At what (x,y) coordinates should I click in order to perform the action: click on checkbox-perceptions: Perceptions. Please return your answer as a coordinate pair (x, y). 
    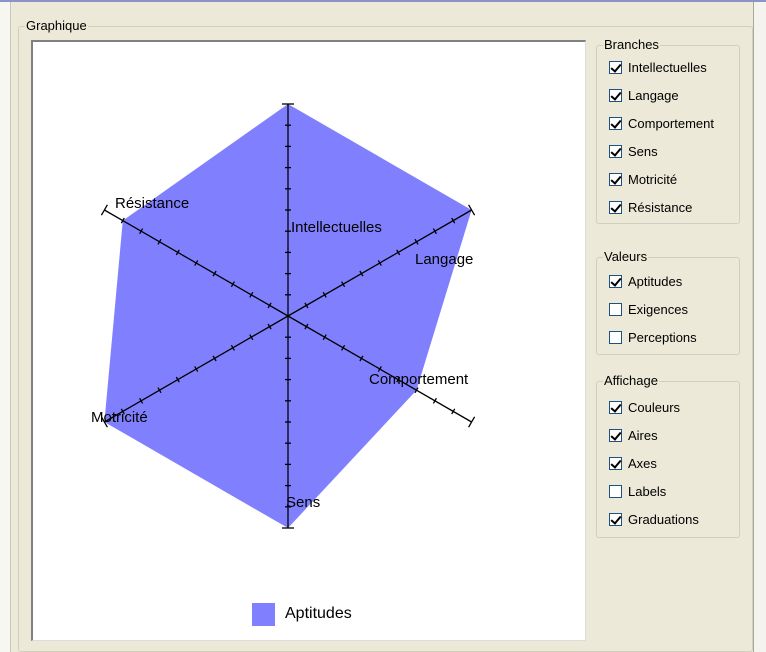
    Looking at the image, I should click on (653, 337).